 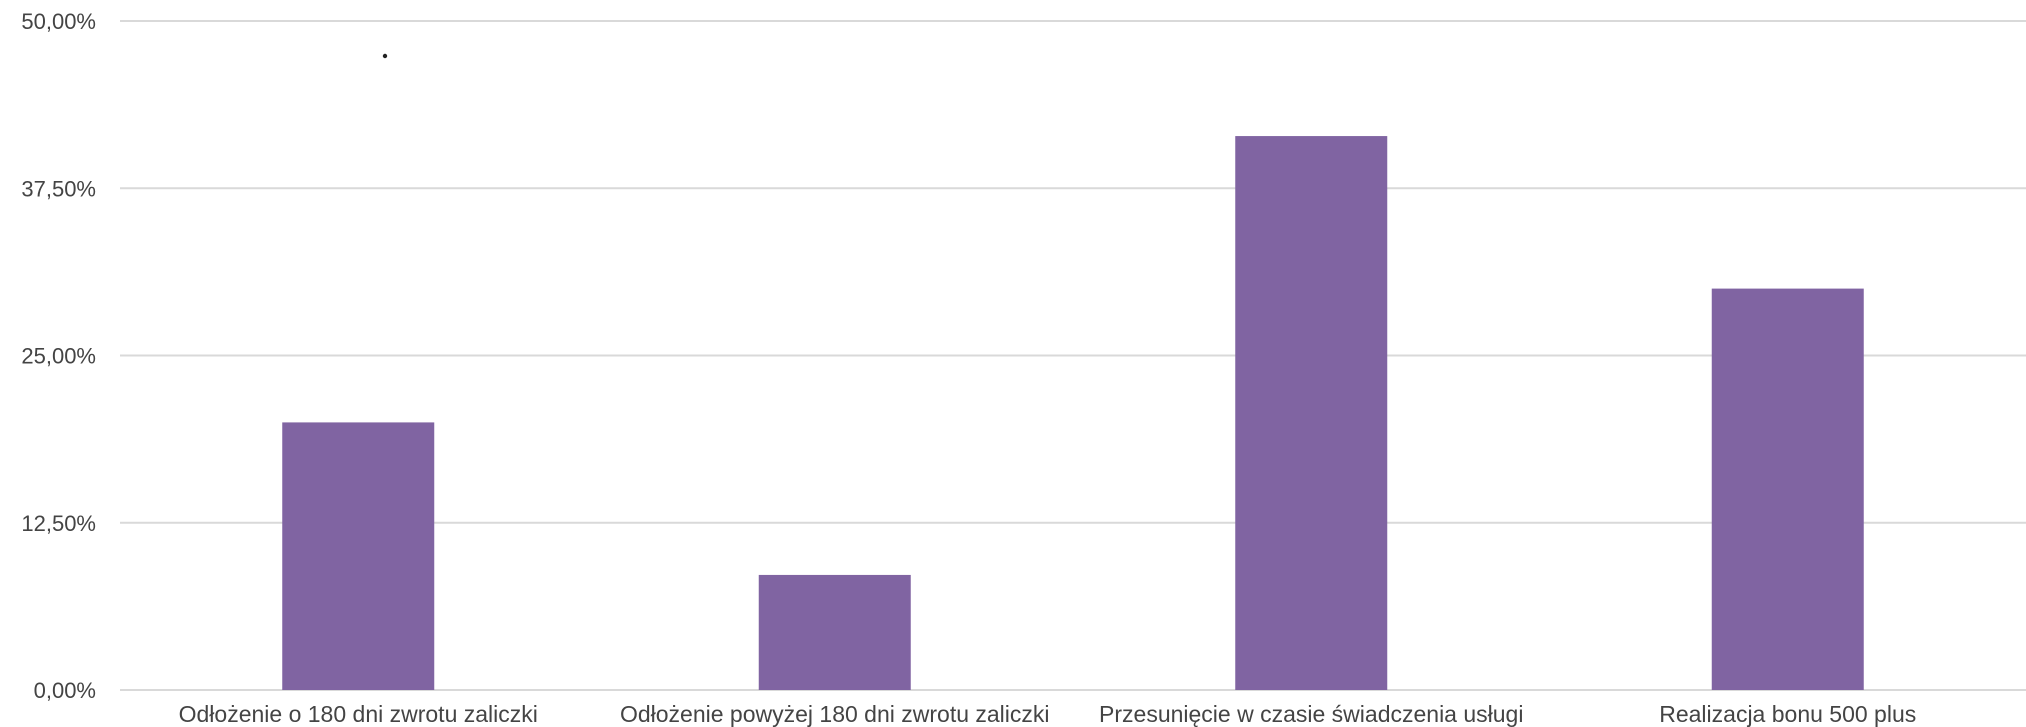 I want to click on y-tick-label: 0,00%, so click(x=65, y=690).